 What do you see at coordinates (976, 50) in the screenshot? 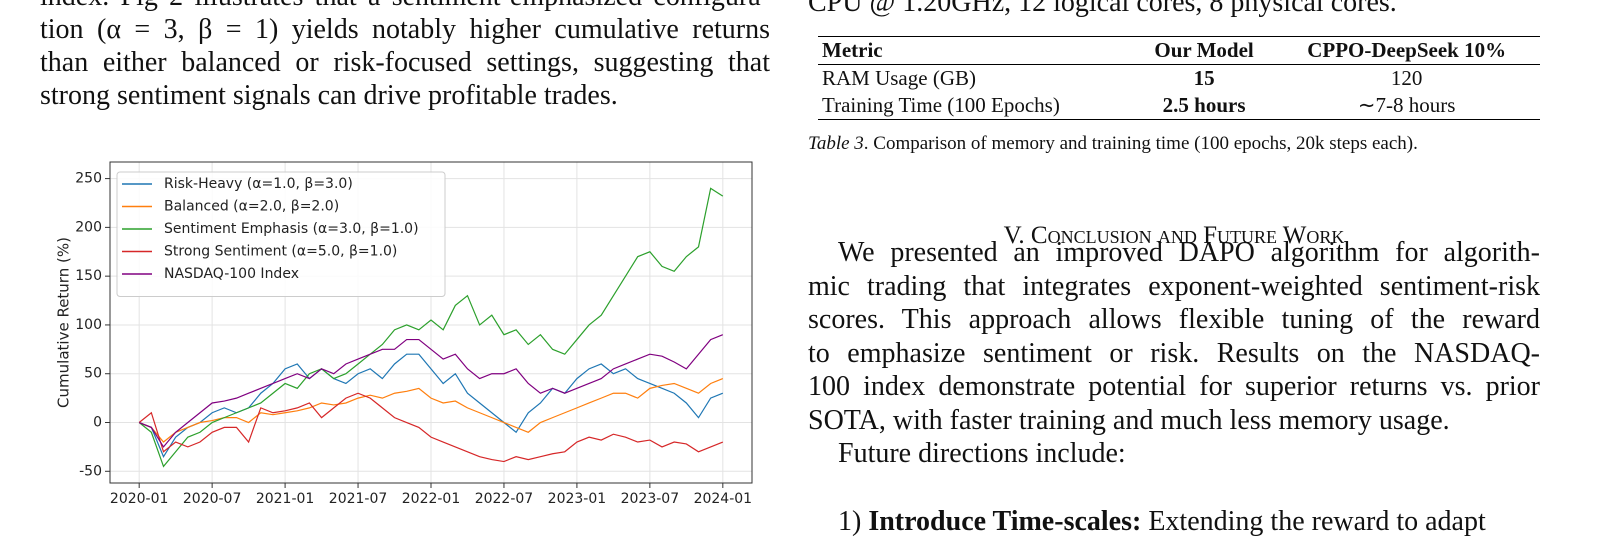
I see `header-cell: Metric` at bounding box center [976, 50].